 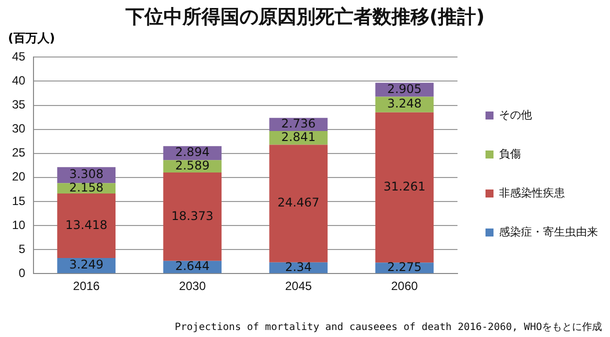 What do you see at coordinates (19, 225) in the screenshot?
I see `y-tick-label: 10` at bounding box center [19, 225].